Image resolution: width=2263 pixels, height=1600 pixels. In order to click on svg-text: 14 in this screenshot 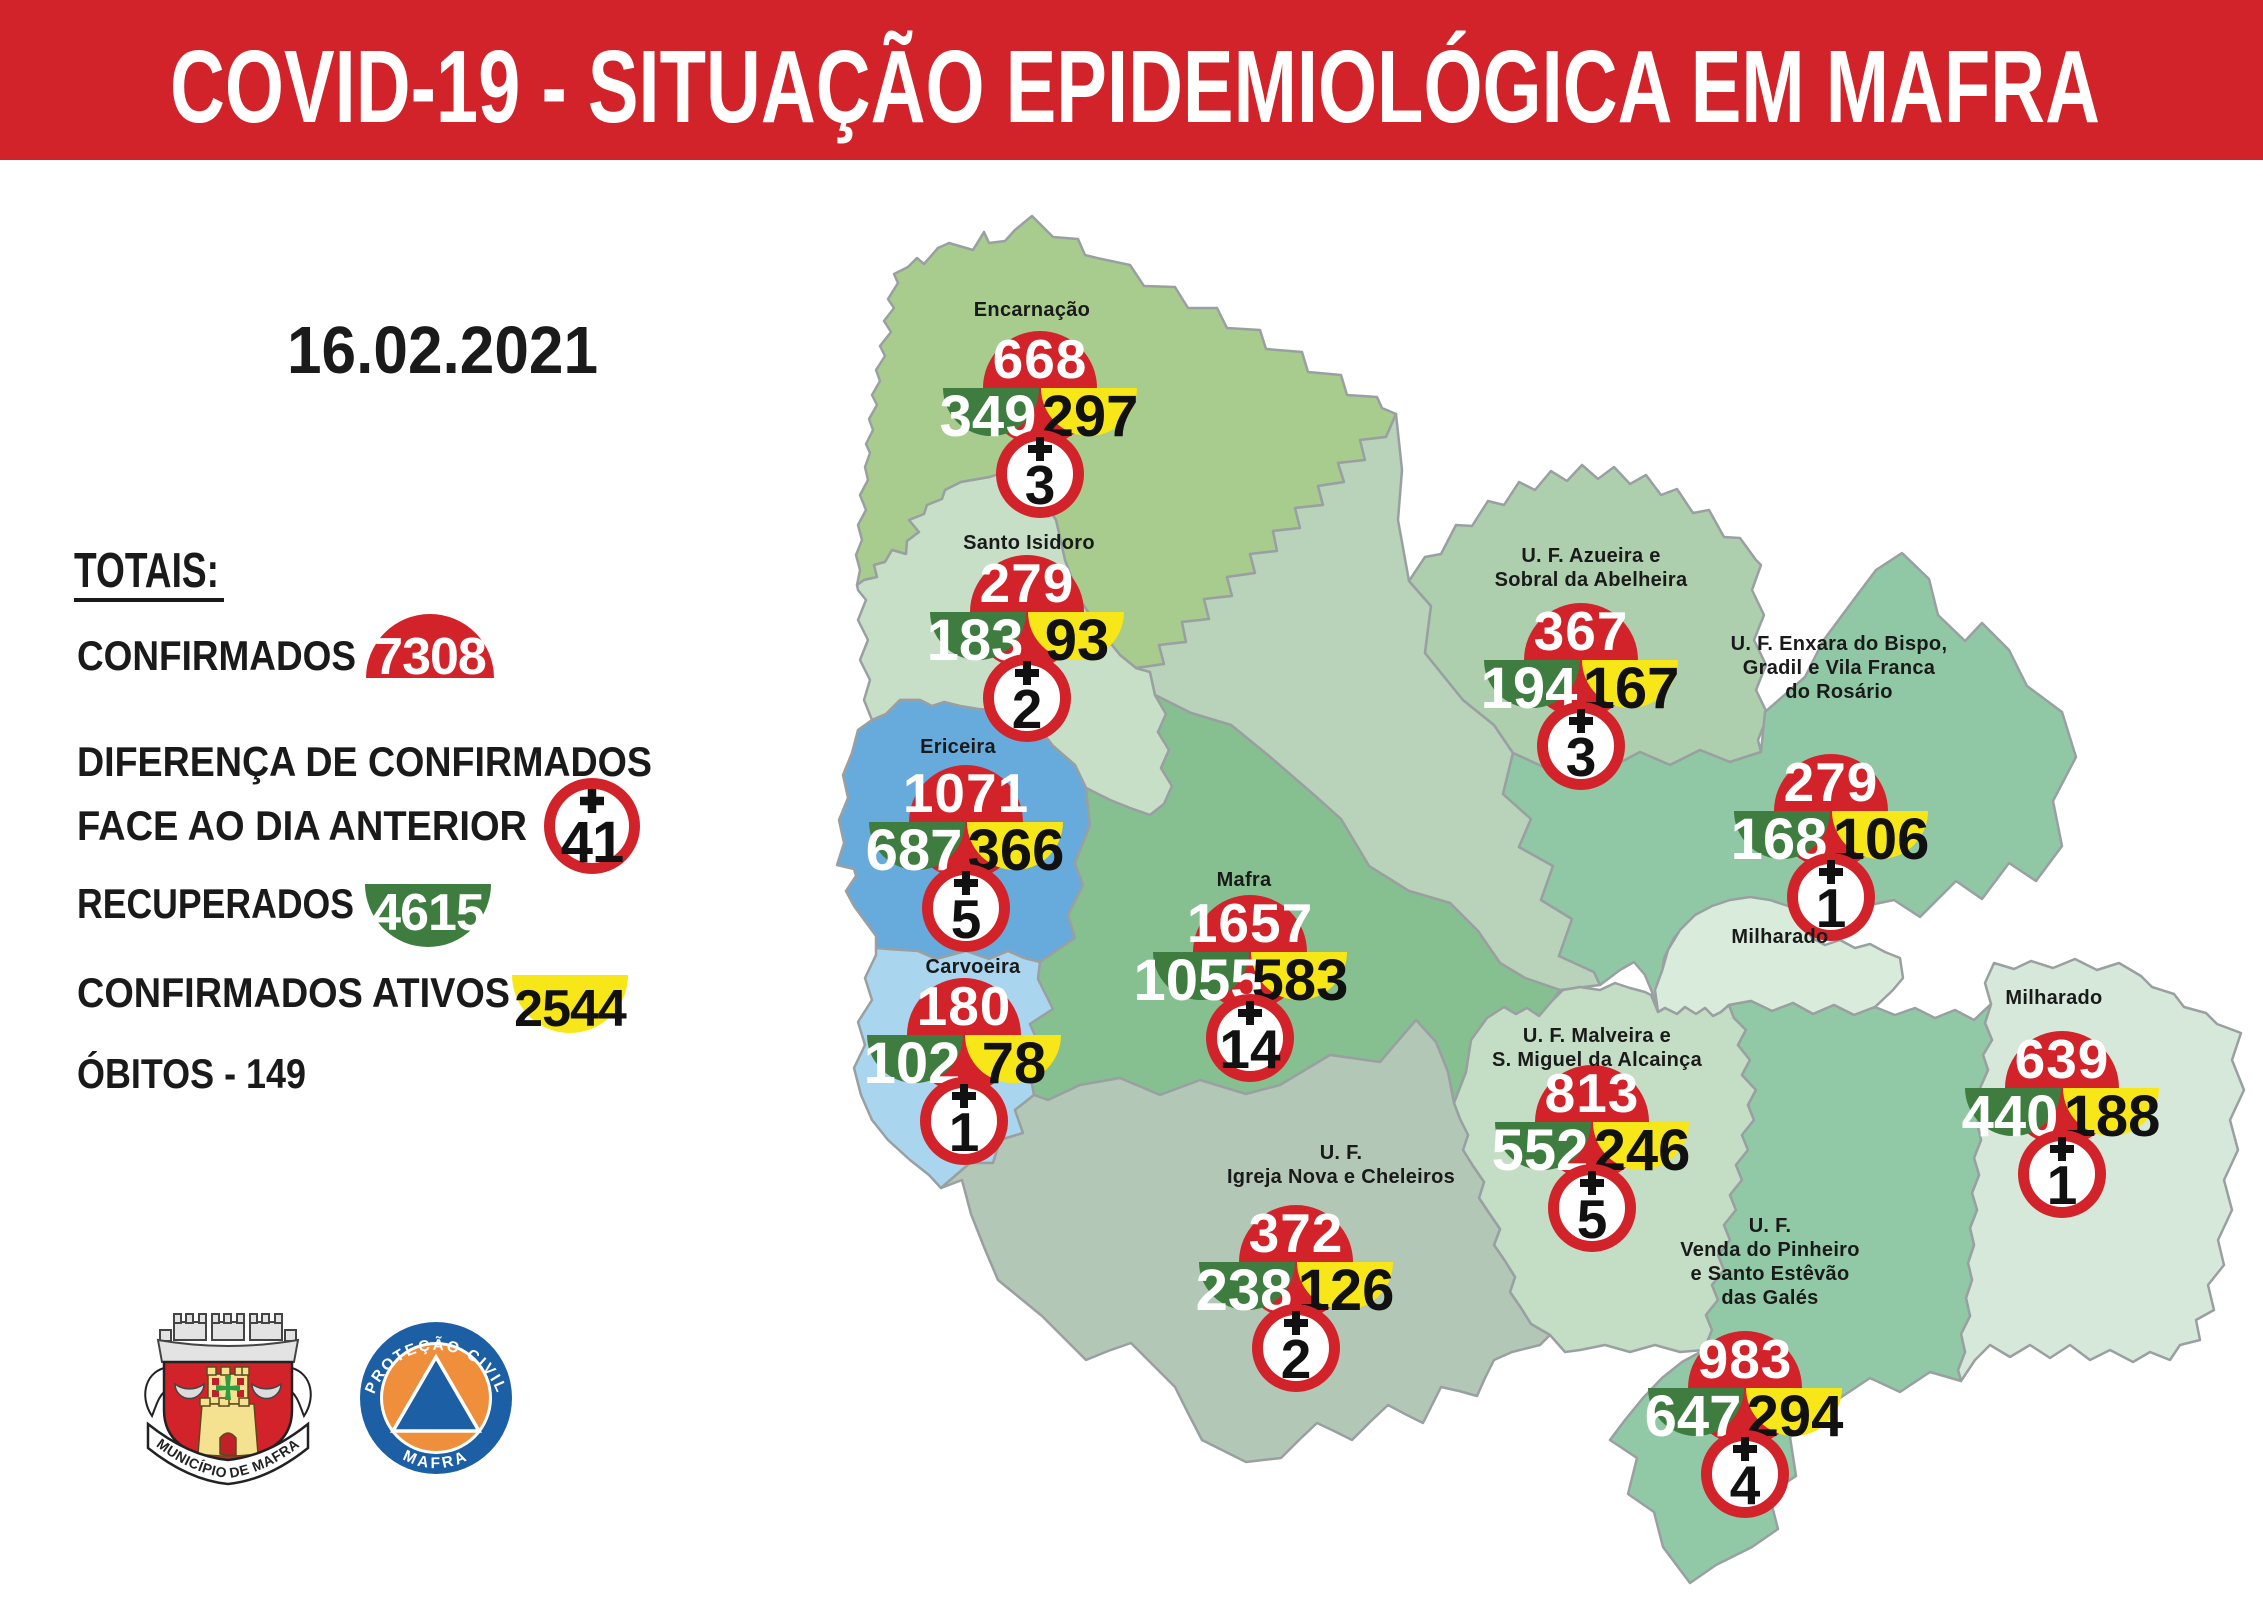, I will do `click(1250, 1049)`.